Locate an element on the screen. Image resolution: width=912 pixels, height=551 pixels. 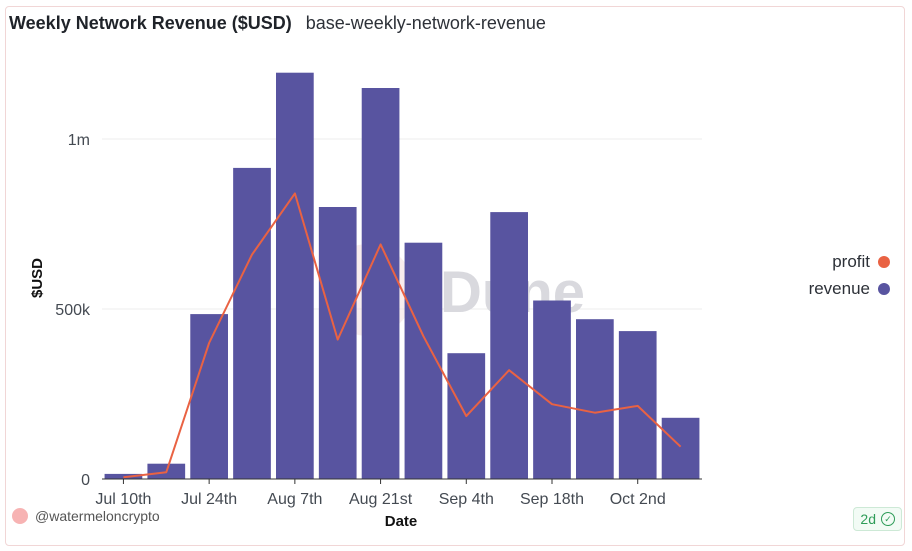
freshness-label: 2d is located at coordinates (868, 519).